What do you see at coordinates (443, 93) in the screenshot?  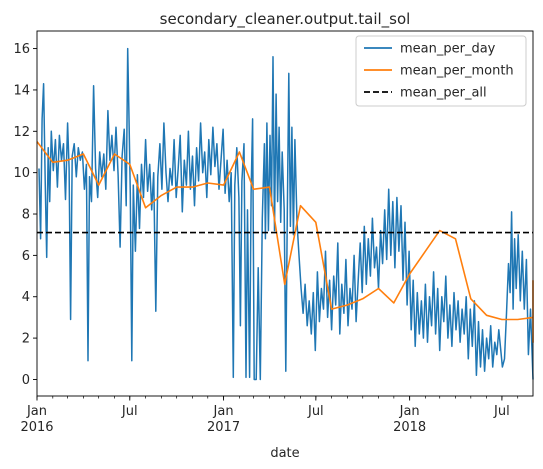 I see `legend-label: mean_per_all` at bounding box center [443, 93].